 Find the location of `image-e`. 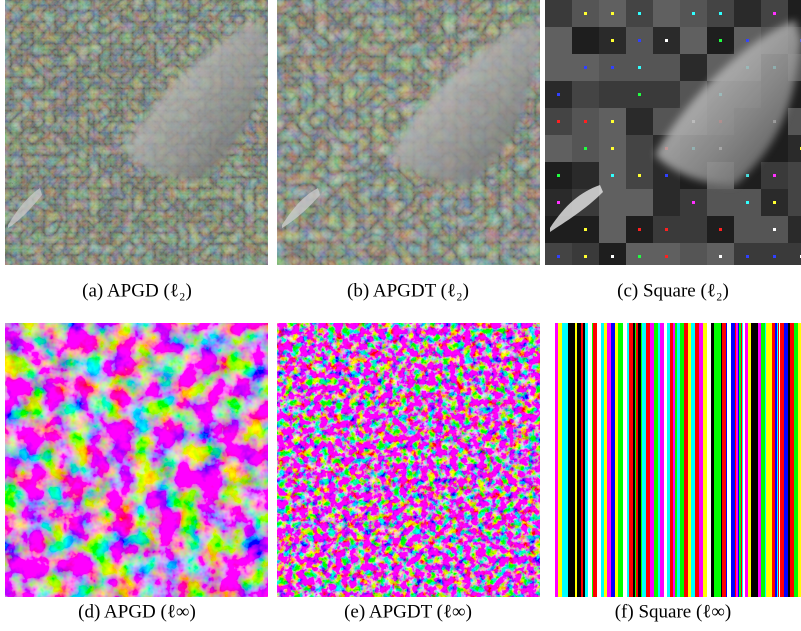

image-e is located at coordinates (408, 460).